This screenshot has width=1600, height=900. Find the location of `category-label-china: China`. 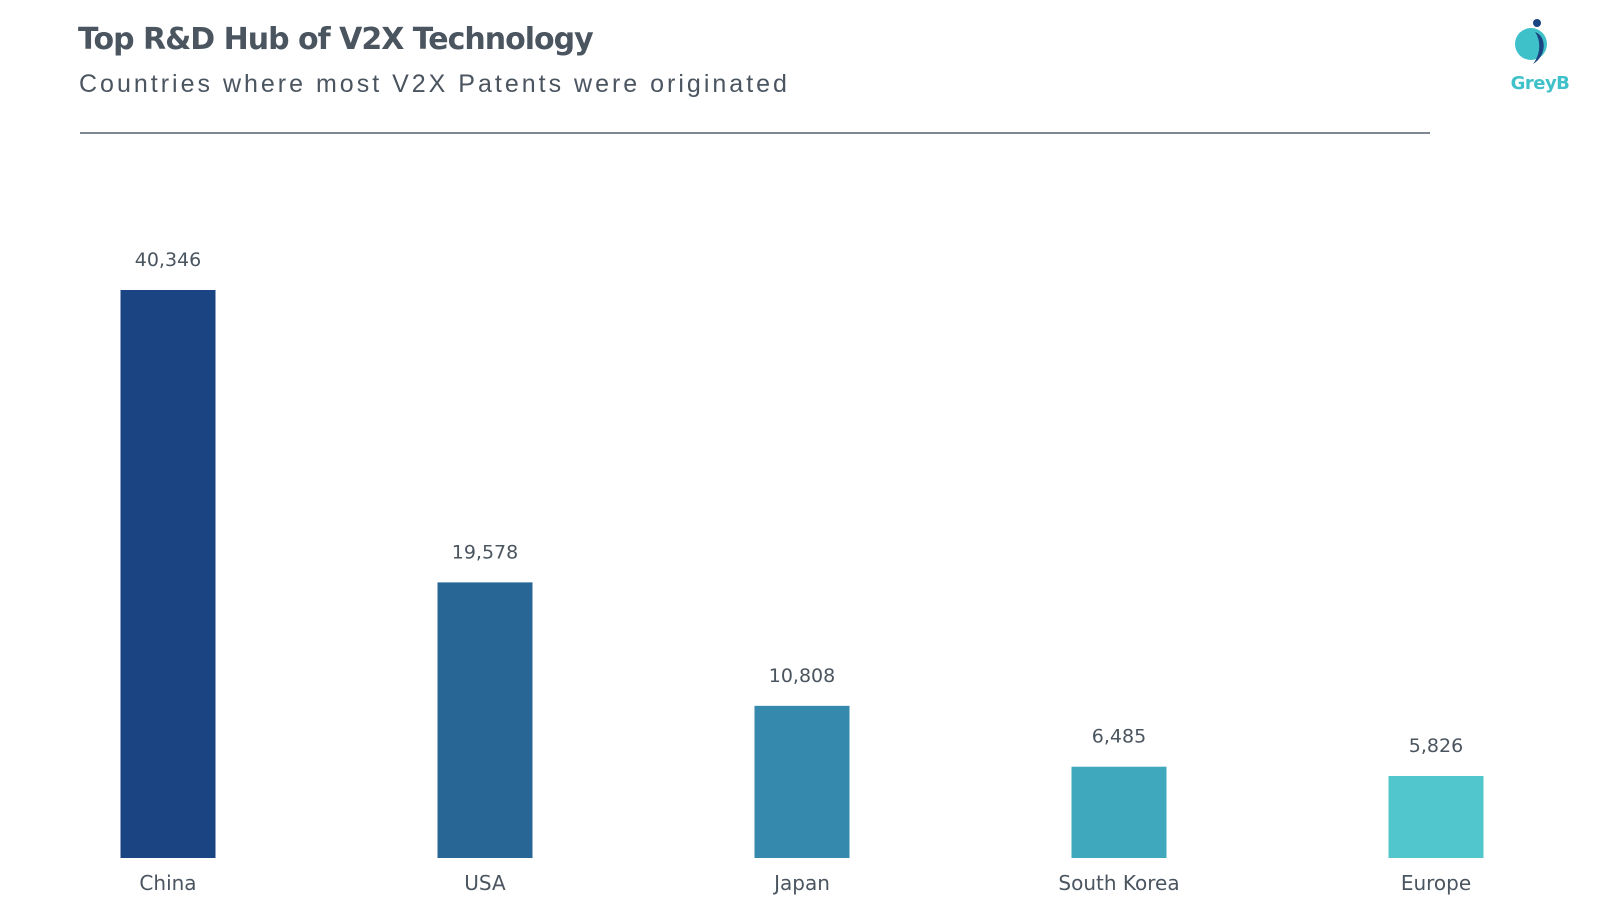

category-label-china: China is located at coordinates (167, 883).